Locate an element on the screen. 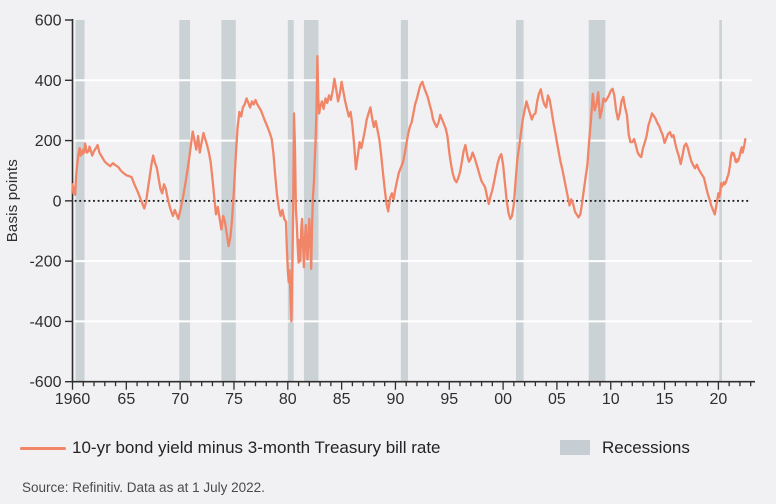 The image size is (776, 504). series-line-swatch is located at coordinates (43, 448).